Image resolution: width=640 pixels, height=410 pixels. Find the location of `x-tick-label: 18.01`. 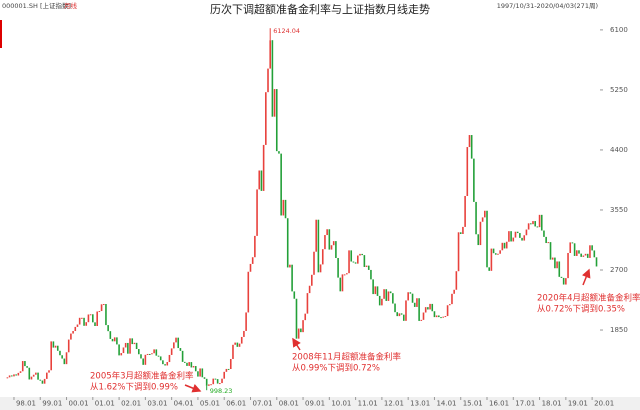

x-tick-label: 18.01 is located at coordinates (552, 404).